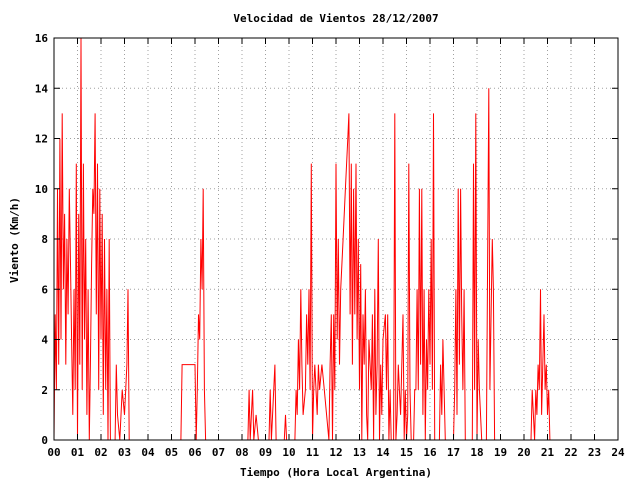 The image size is (640, 480). Describe the element at coordinates (44, 440) in the screenshot. I see `y-tick-label: 0` at that location.